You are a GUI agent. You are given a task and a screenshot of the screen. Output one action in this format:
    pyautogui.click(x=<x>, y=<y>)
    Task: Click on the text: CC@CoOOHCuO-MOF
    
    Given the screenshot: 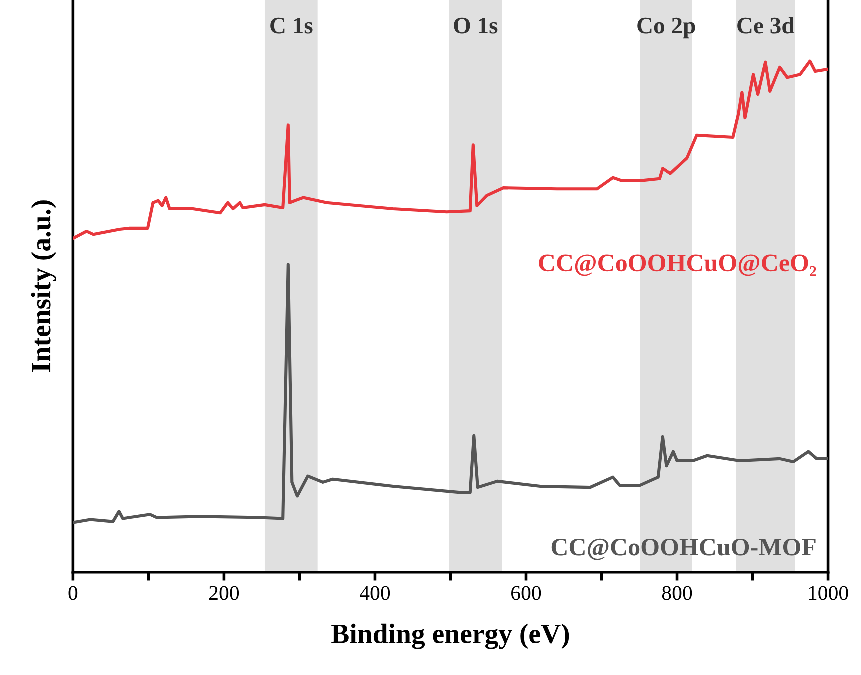 What is the action you would take?
    pyautogui.click(x=684, y=549)
    